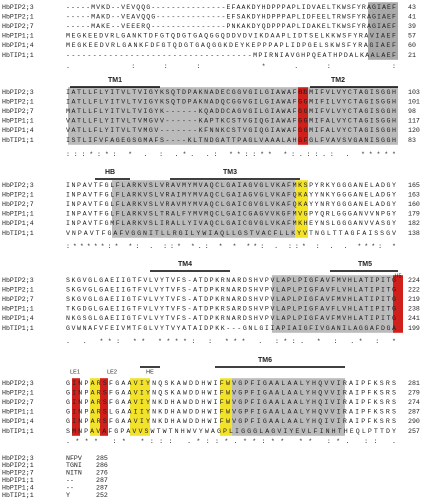 The image size is (438, 500). Describe the element at coordinates (112, 372) in the screenshot. I see `domain-label: LE2` at that location.